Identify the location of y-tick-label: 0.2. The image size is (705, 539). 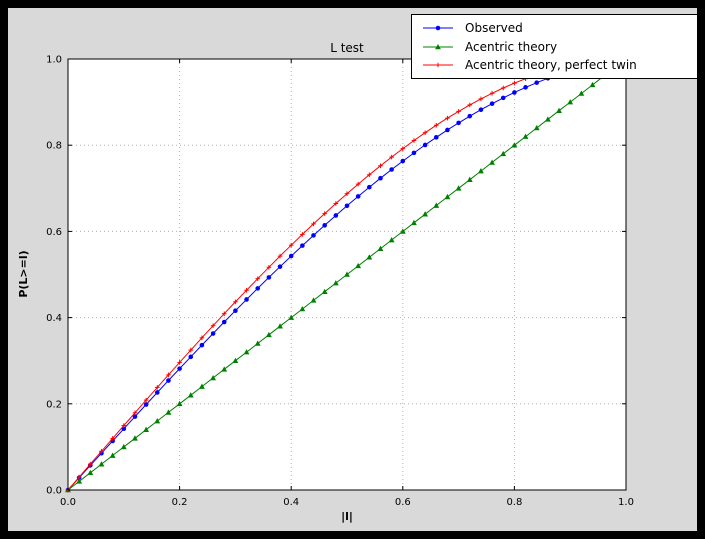
(54, 404).